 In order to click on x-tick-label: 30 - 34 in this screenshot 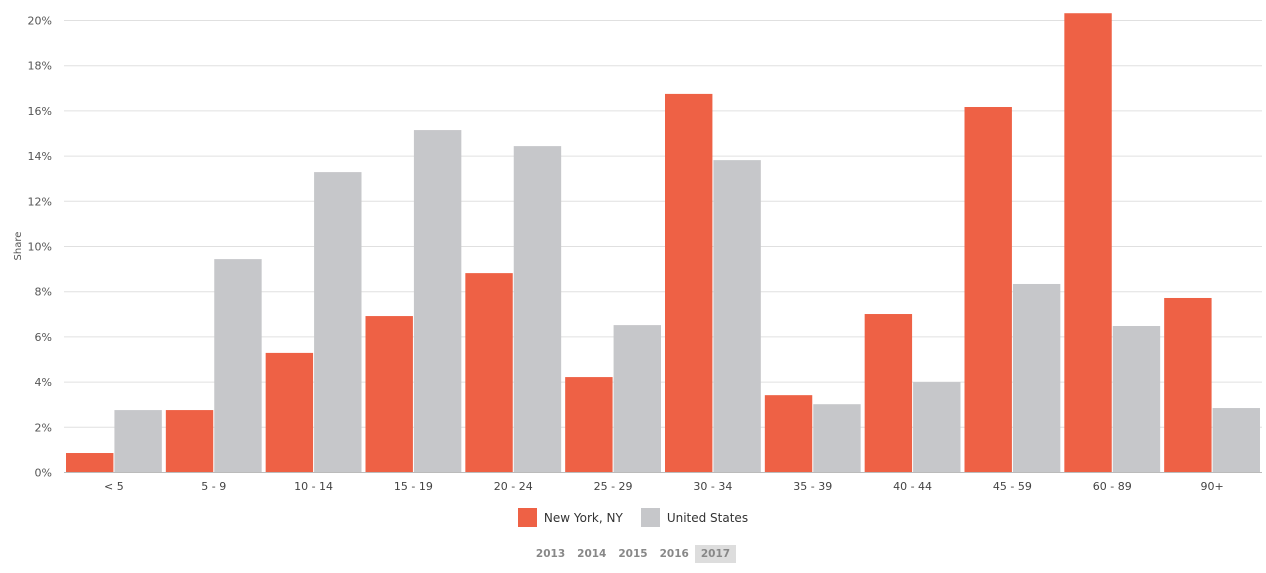, I will do `click(712, 486)`.